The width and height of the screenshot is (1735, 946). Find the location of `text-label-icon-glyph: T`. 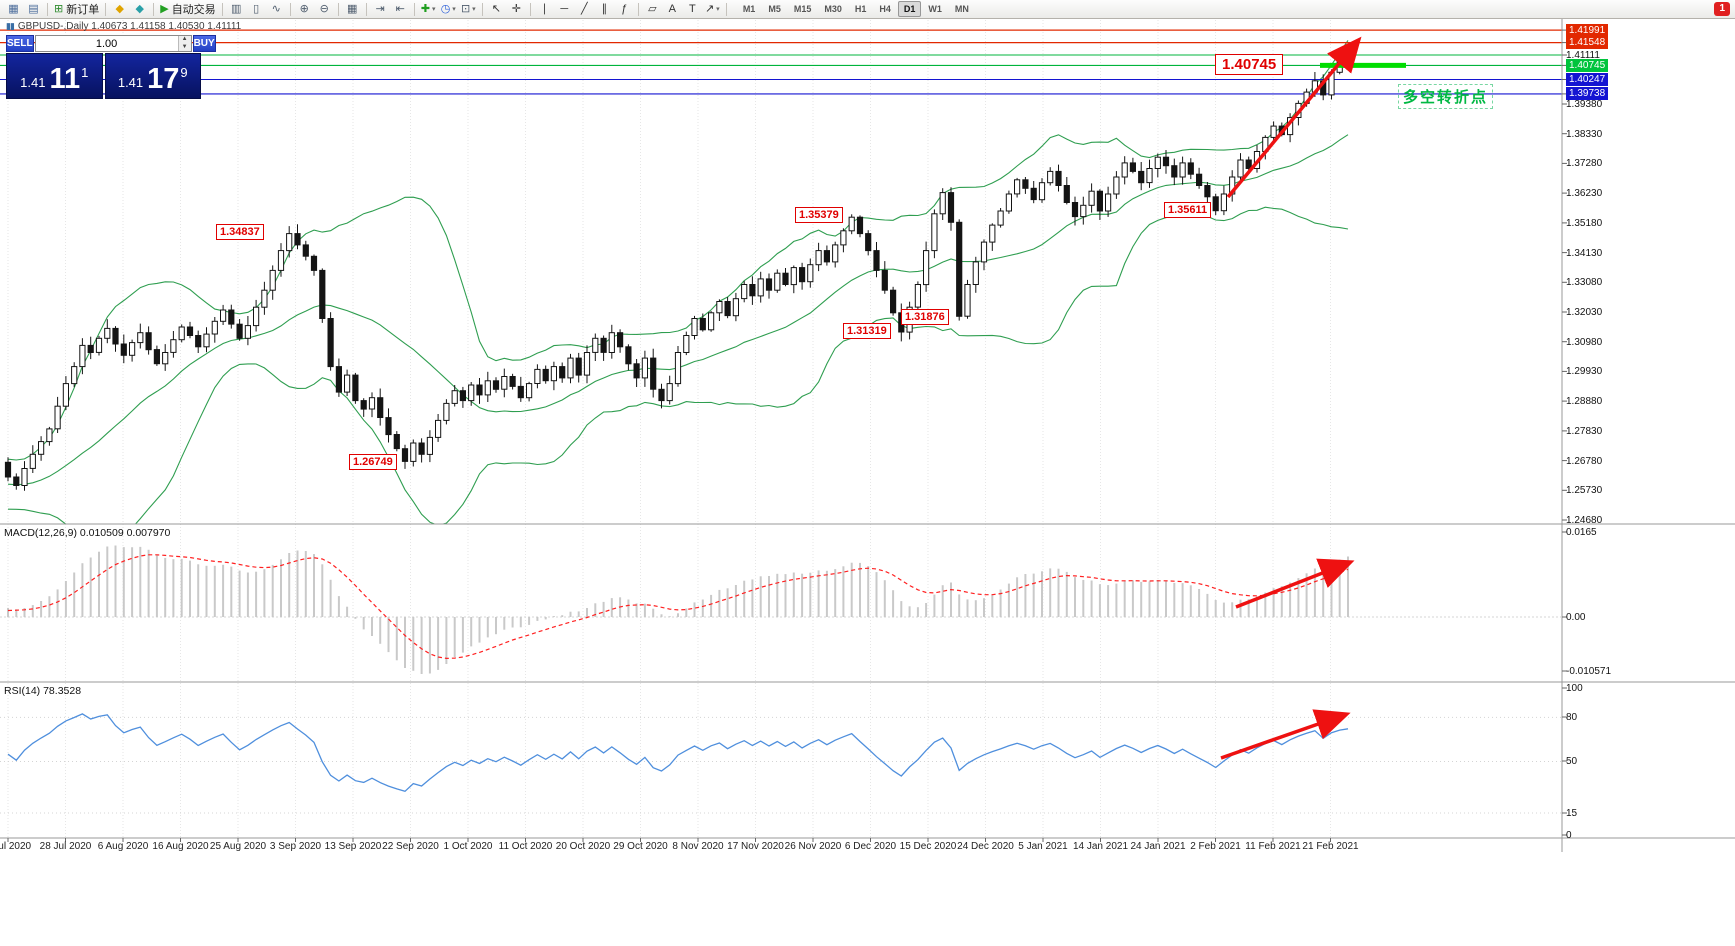

text-label-icon-glyph: T is located at coordinates (692, 8).